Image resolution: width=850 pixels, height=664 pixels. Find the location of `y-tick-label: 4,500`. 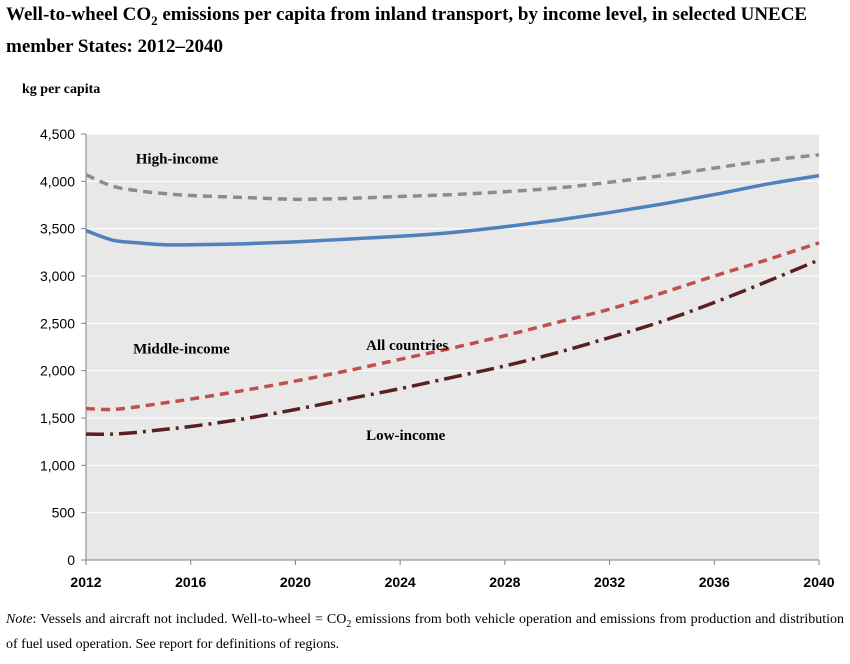

y-tick-label: 4,500 is located at coordinates (57, 134).